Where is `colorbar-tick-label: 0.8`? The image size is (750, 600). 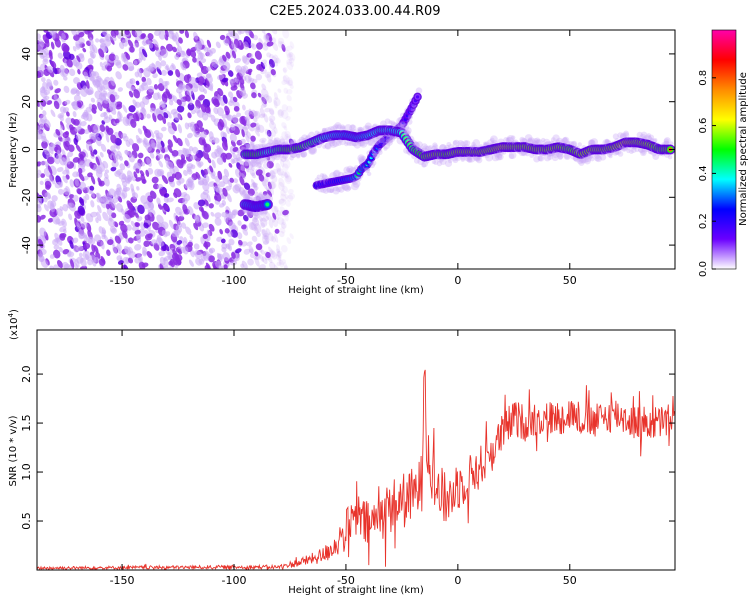
colorbar-tick-label: 0.8 is located at coordinates (703, 78).